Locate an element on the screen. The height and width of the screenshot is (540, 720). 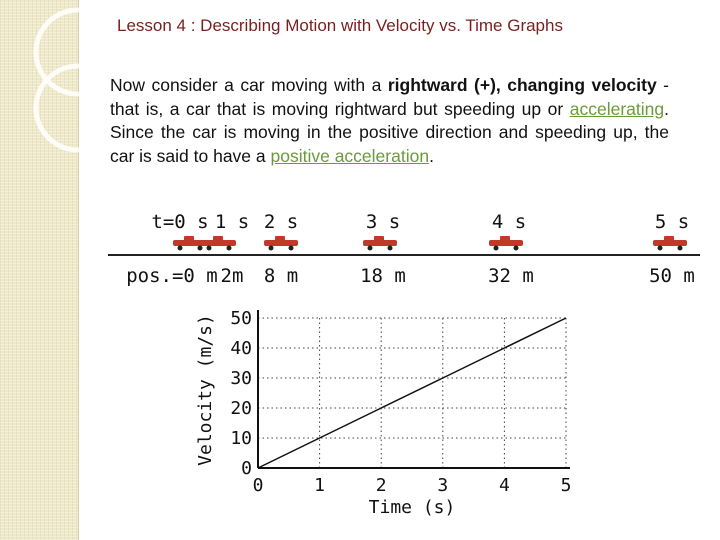
x-tick-label: 1 is located at coordinates (319, 485).